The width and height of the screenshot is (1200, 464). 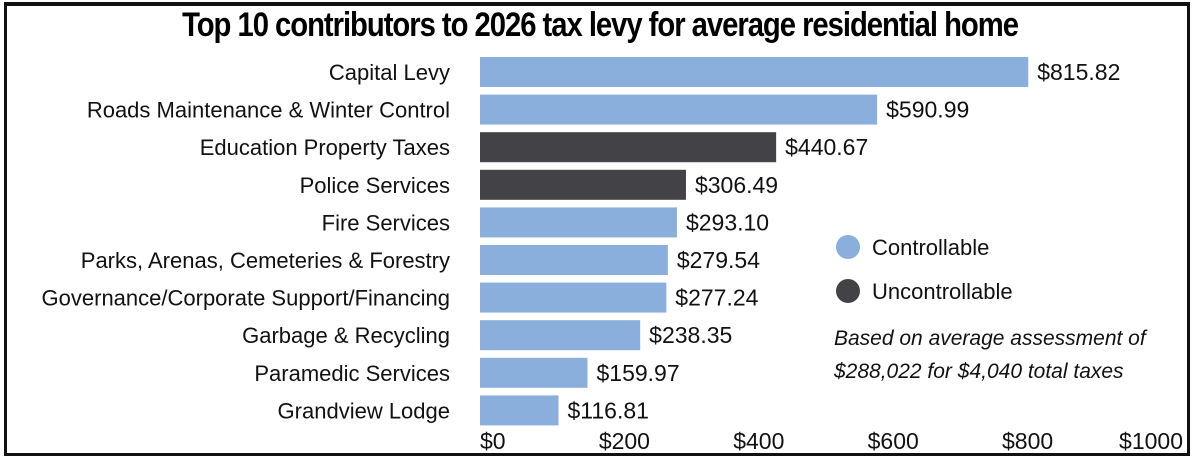 What do you see at coordinates (826, 147) in the screenshot?
I see `value-label: $440.67` at bounding box center [826, 147].